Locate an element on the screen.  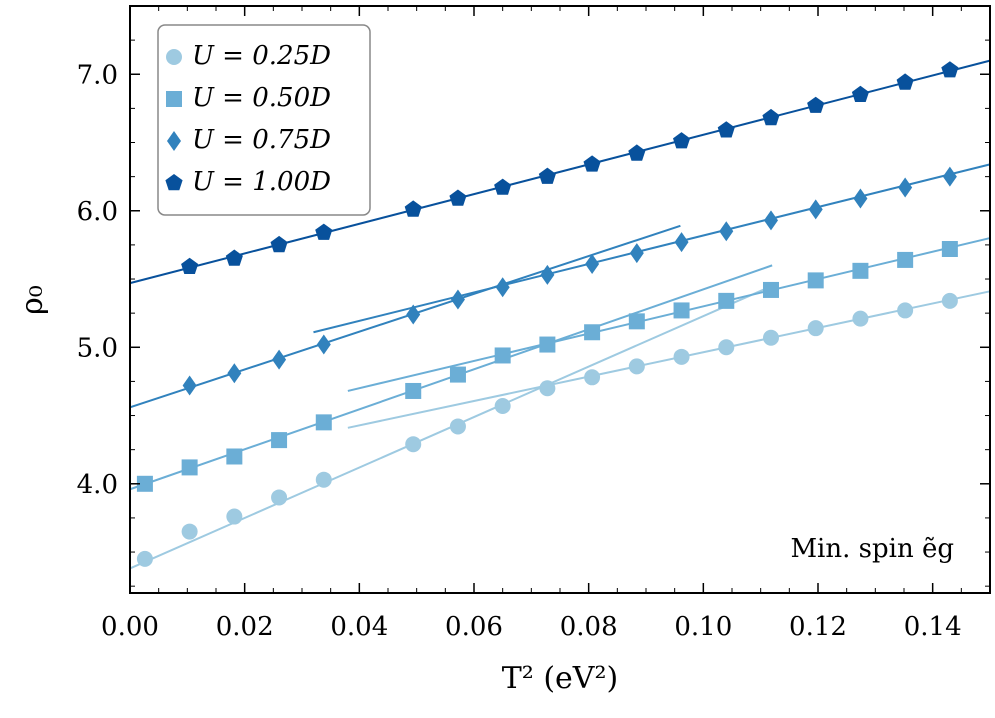
x-tick-label: 0.04 is located at coordinates (359, 627).